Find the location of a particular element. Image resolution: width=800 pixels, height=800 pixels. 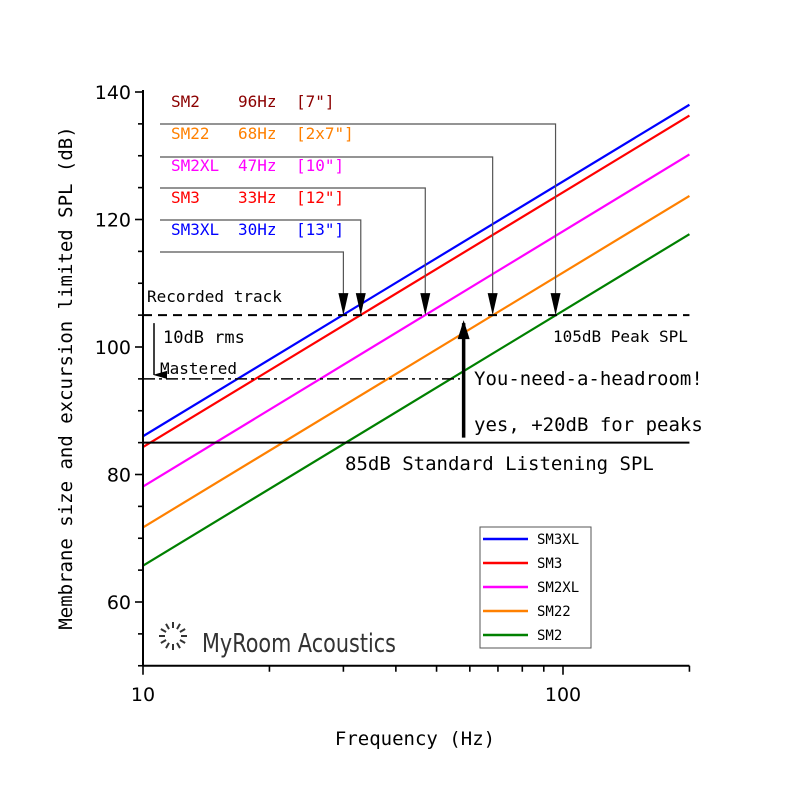

callout-size-sm3xl: [13"] is located at coordinates (320, 229).